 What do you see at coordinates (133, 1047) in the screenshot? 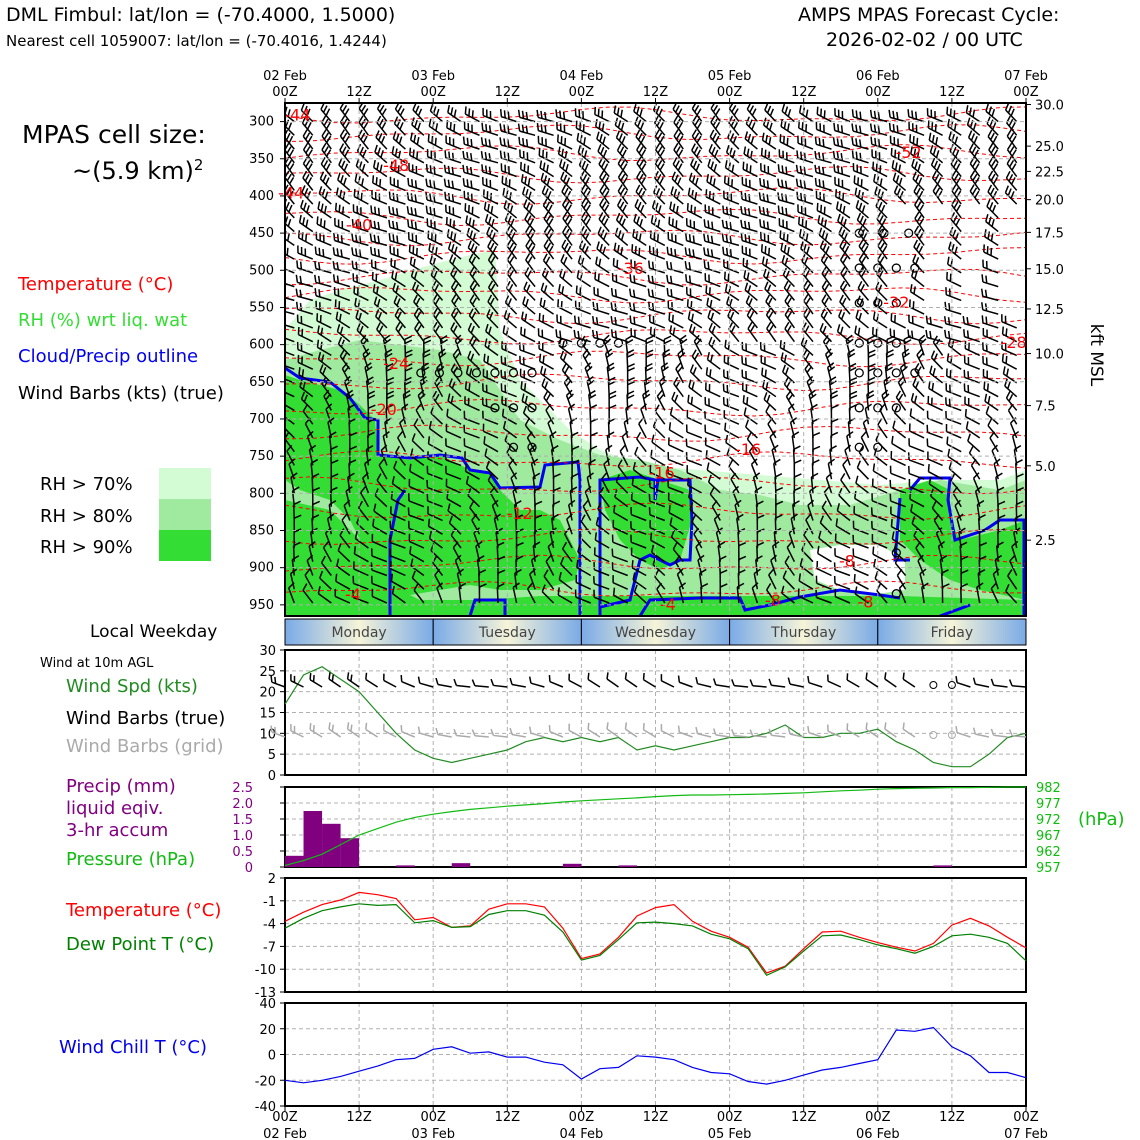
I see `legend-wind-chill: Wind Chill T (°C)` at bounding box center [133, 1047].